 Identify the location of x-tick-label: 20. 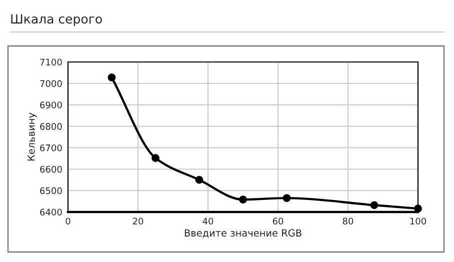
(138, 221).